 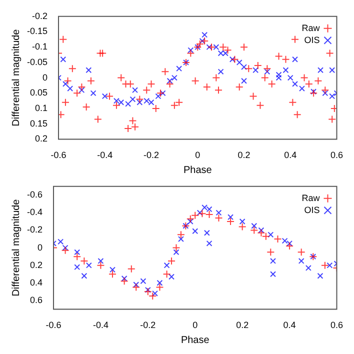 What do you see at coordinates (34, 195) in the screenshot?
I see `y-tick-label: -0.6` at bounding box center [34, 195].